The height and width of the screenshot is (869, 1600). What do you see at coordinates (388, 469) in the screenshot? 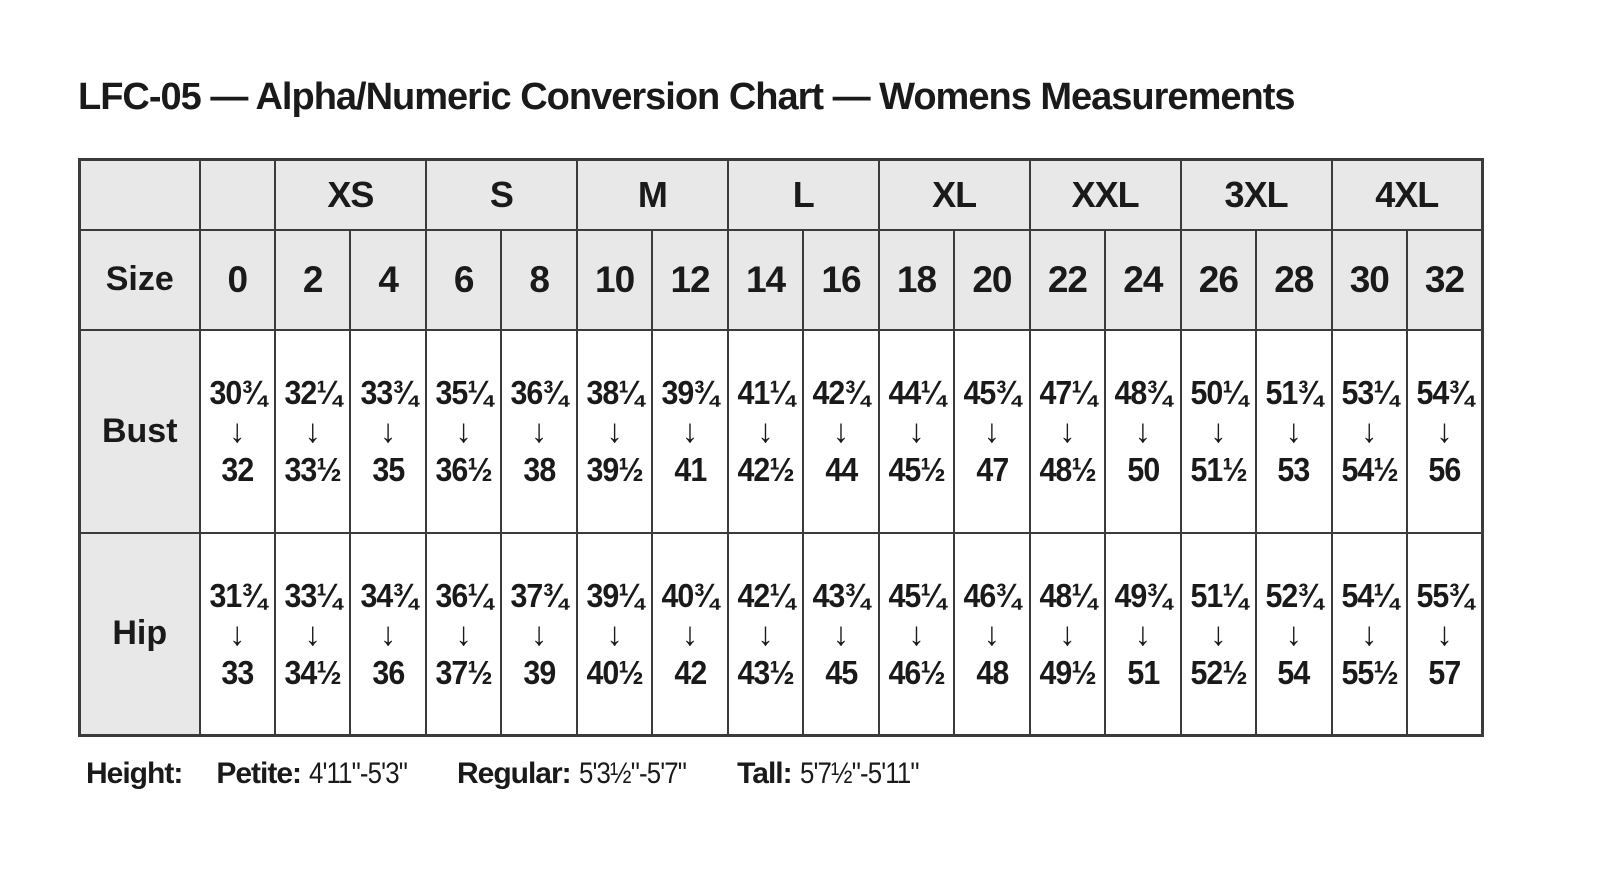
I see `range-to: 35` at bounding box center [388, 469].